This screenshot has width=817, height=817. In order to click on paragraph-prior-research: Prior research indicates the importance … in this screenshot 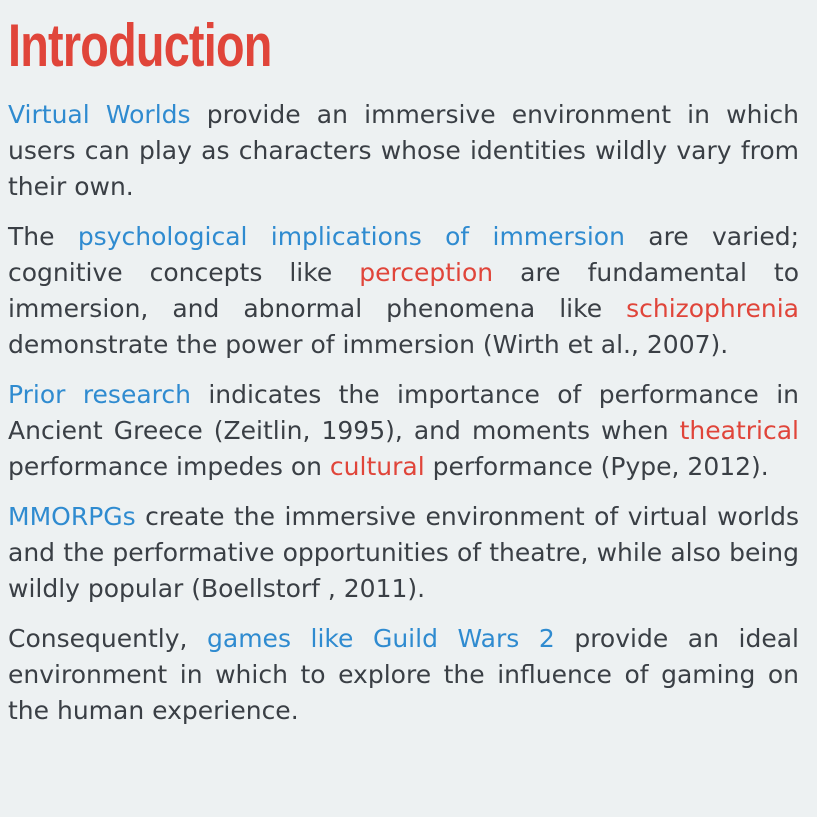, I will do `click(403, 431)`.